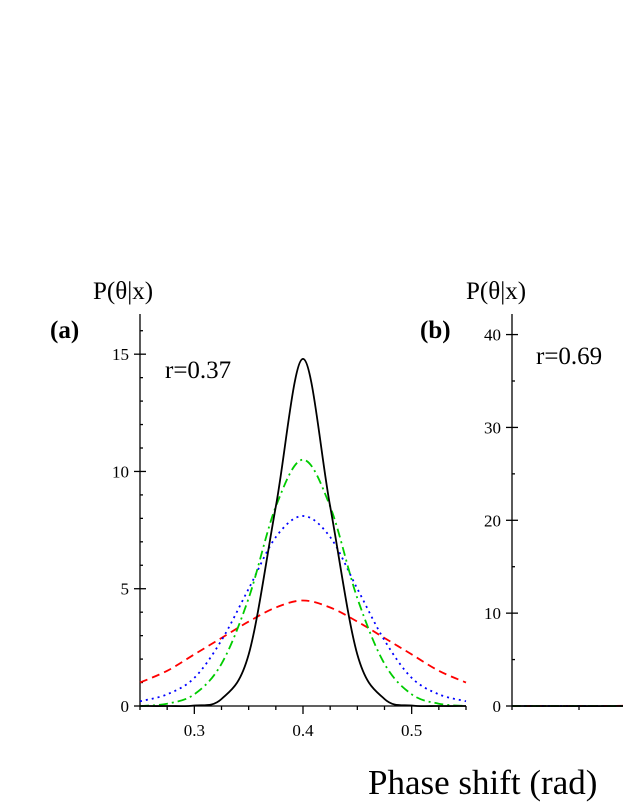 This screenshot has height=806, width=623. I want to click on panel-a-x-ticks: 0.3 0.4 0.5, so click(303, 723).